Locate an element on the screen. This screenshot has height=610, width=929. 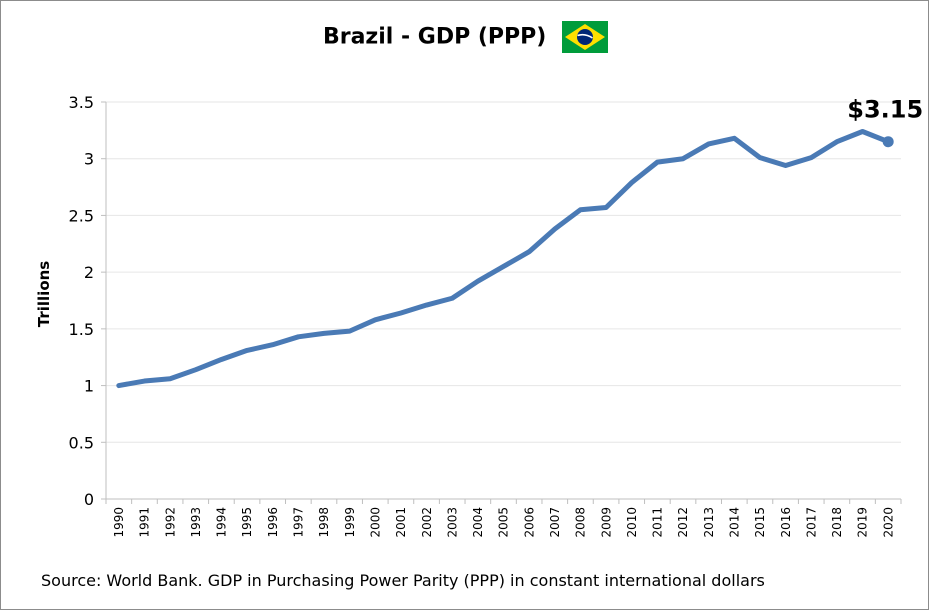
x-tick-label: 2015 is located at coordinates (760, 522).